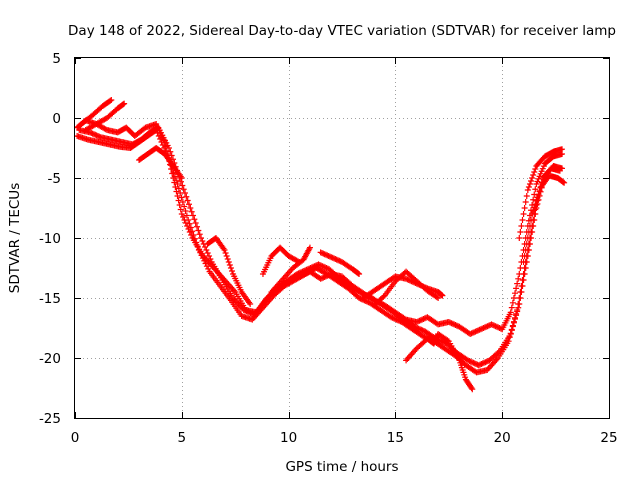 The image size is (640, 484). Describe the element at coordinates (56, 119) in the screenshot. I see `y-tick-label: 0` at that location.